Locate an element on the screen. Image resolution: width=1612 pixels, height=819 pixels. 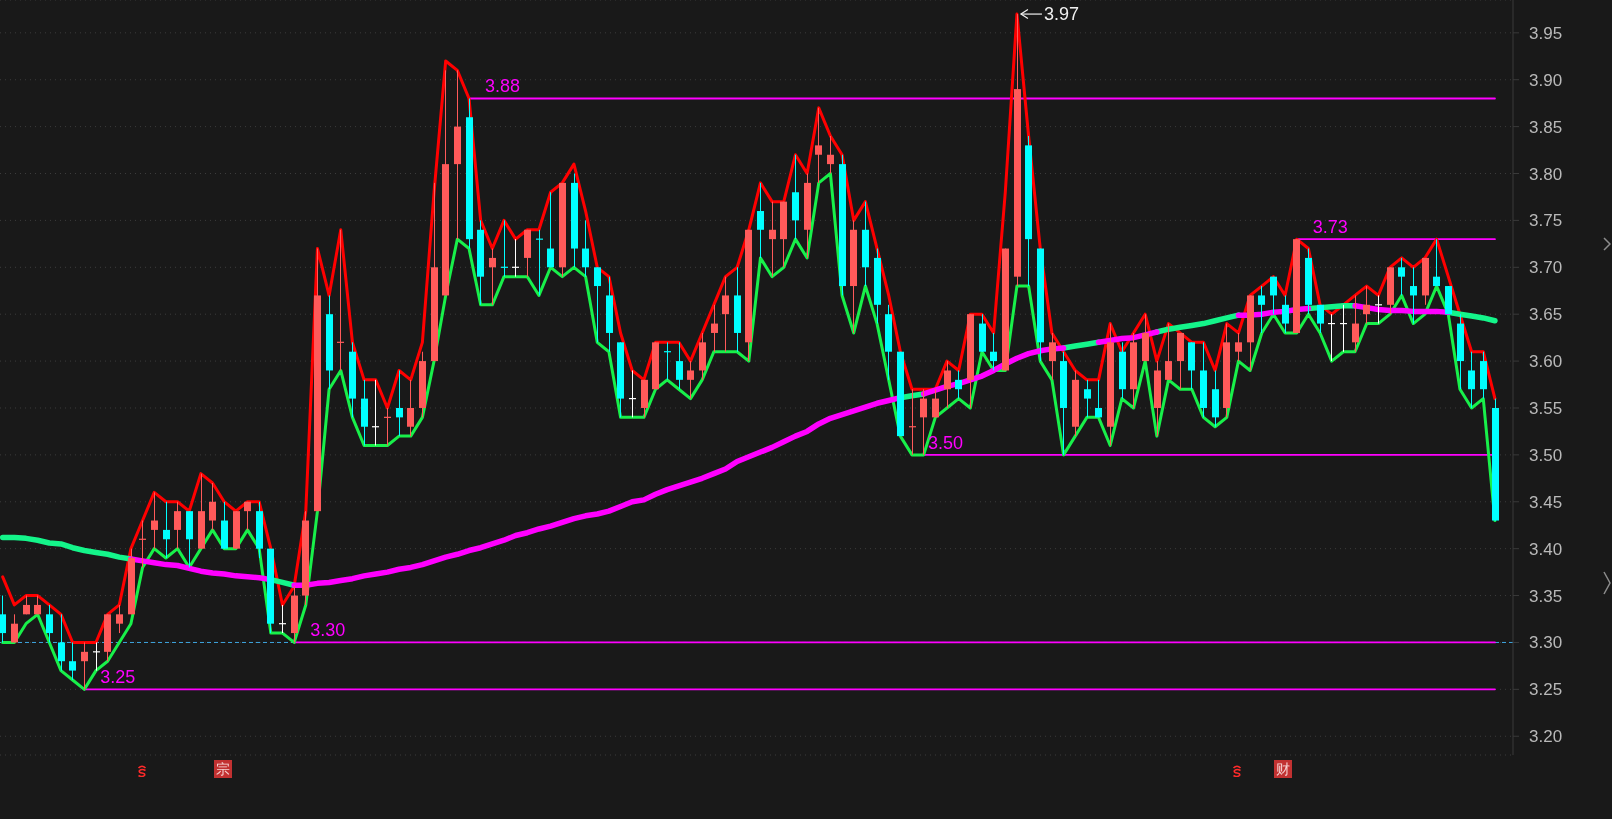
y-tick-label: 3.80 is located at coordinates (1546, 174).